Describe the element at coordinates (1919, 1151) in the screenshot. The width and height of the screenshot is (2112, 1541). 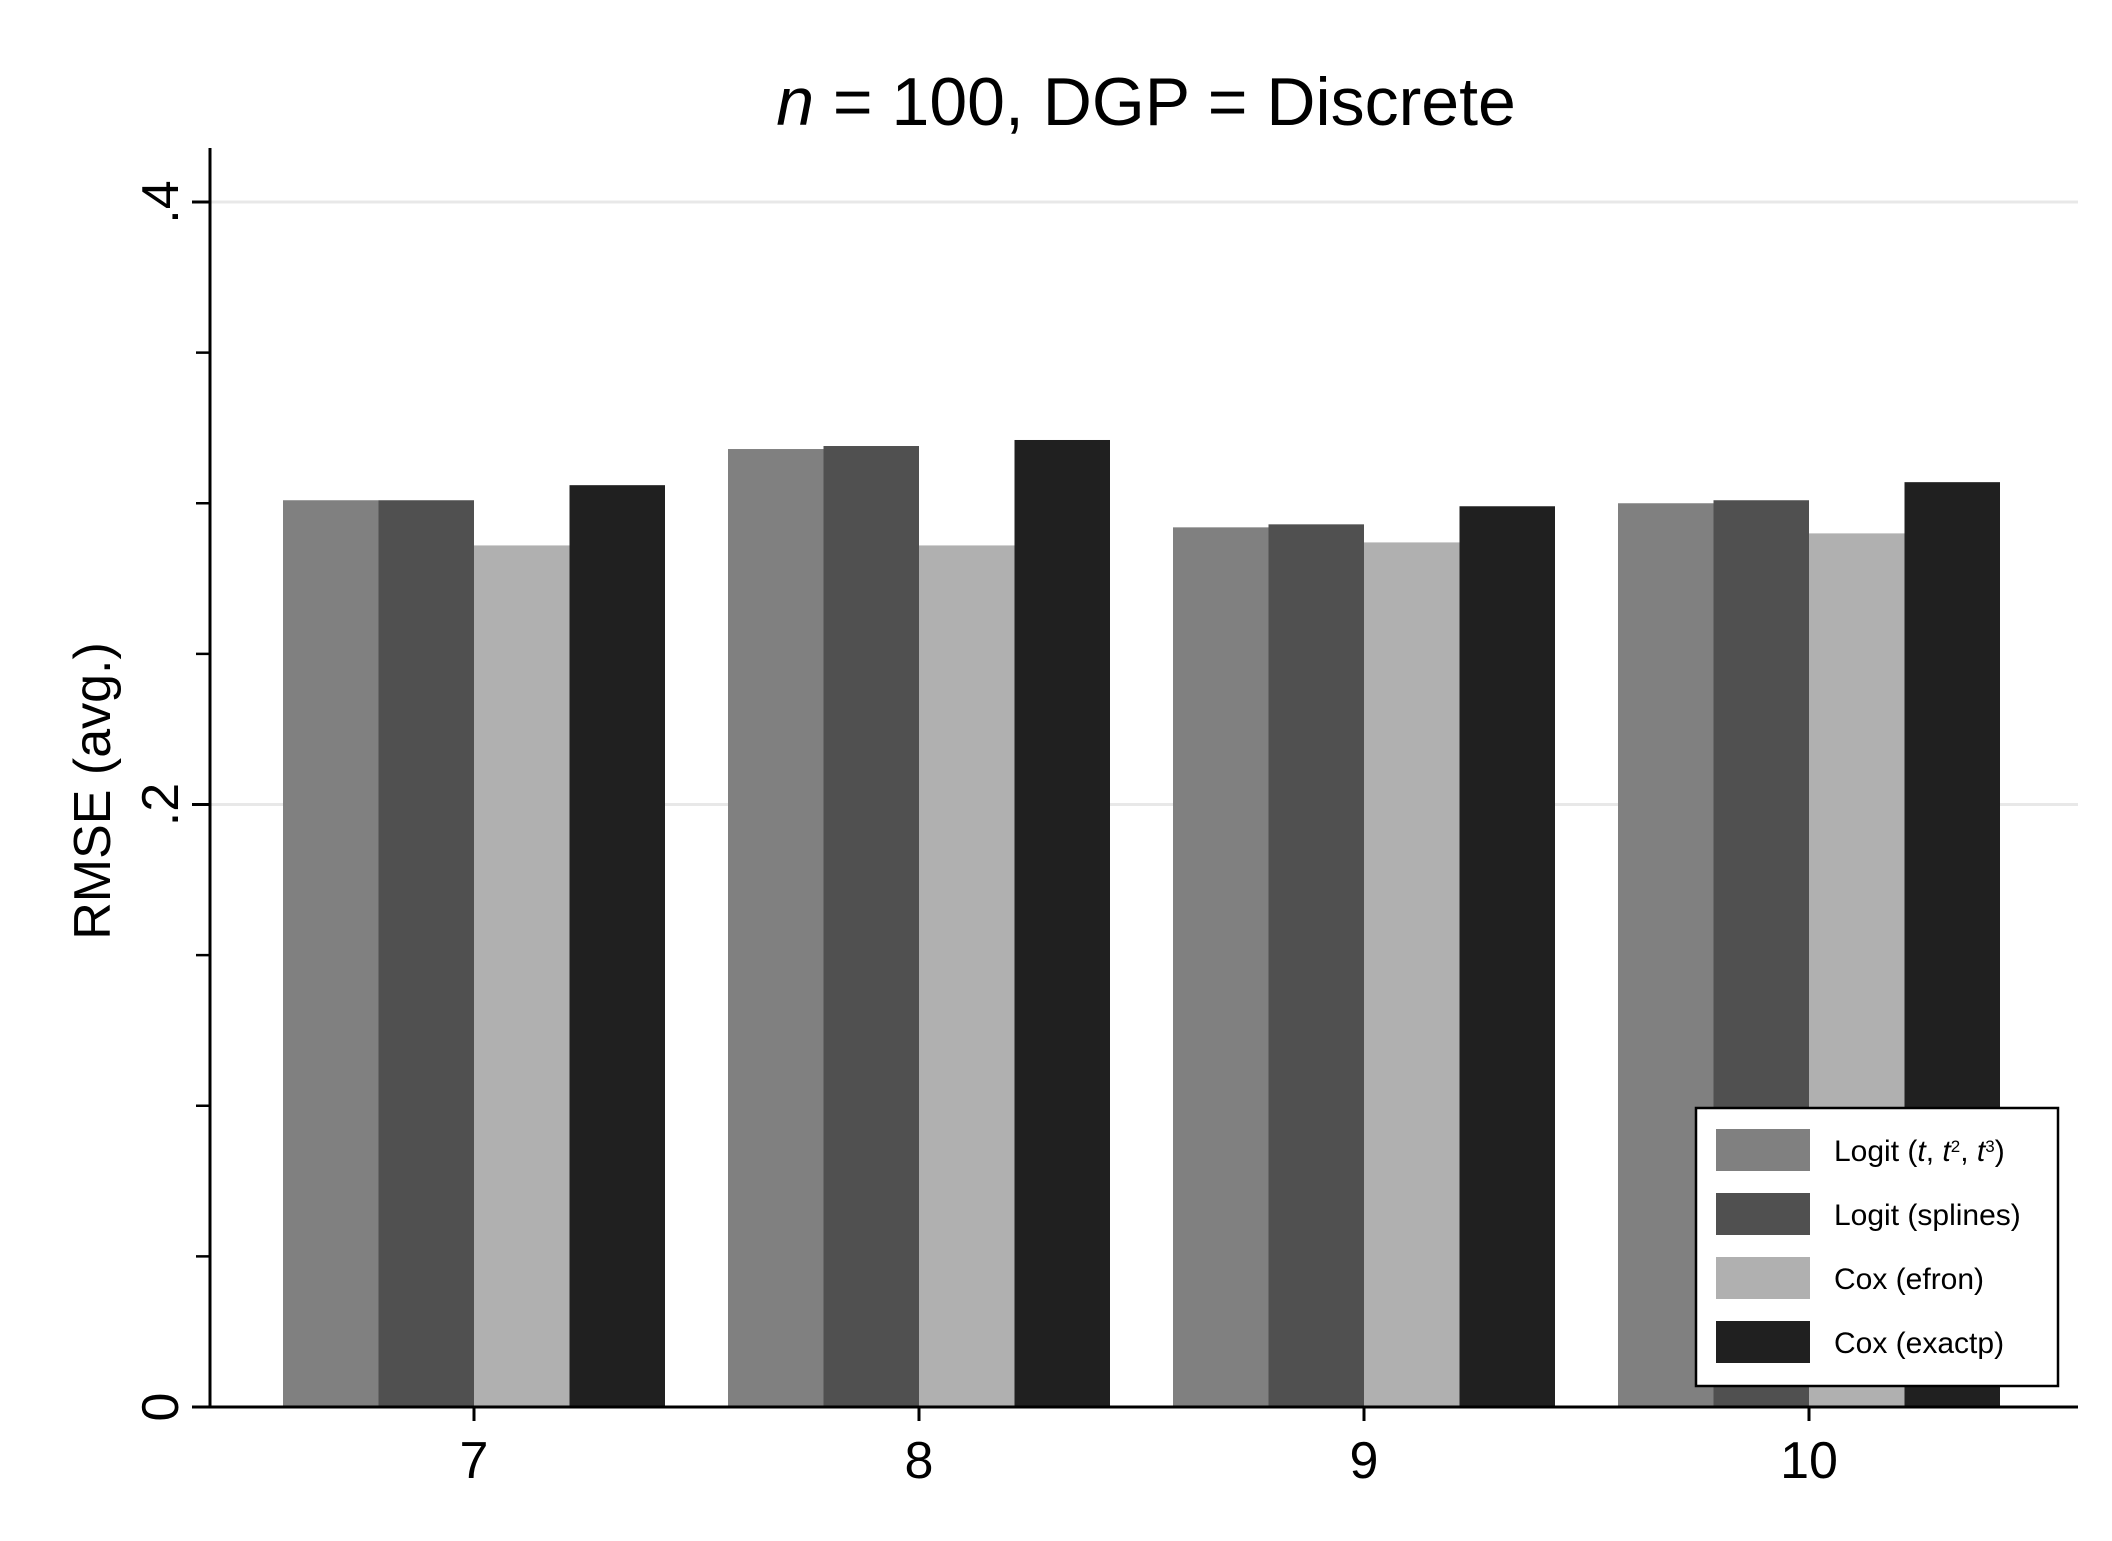
I see `legend-label: Logit (t, t2, t3)` at that location.